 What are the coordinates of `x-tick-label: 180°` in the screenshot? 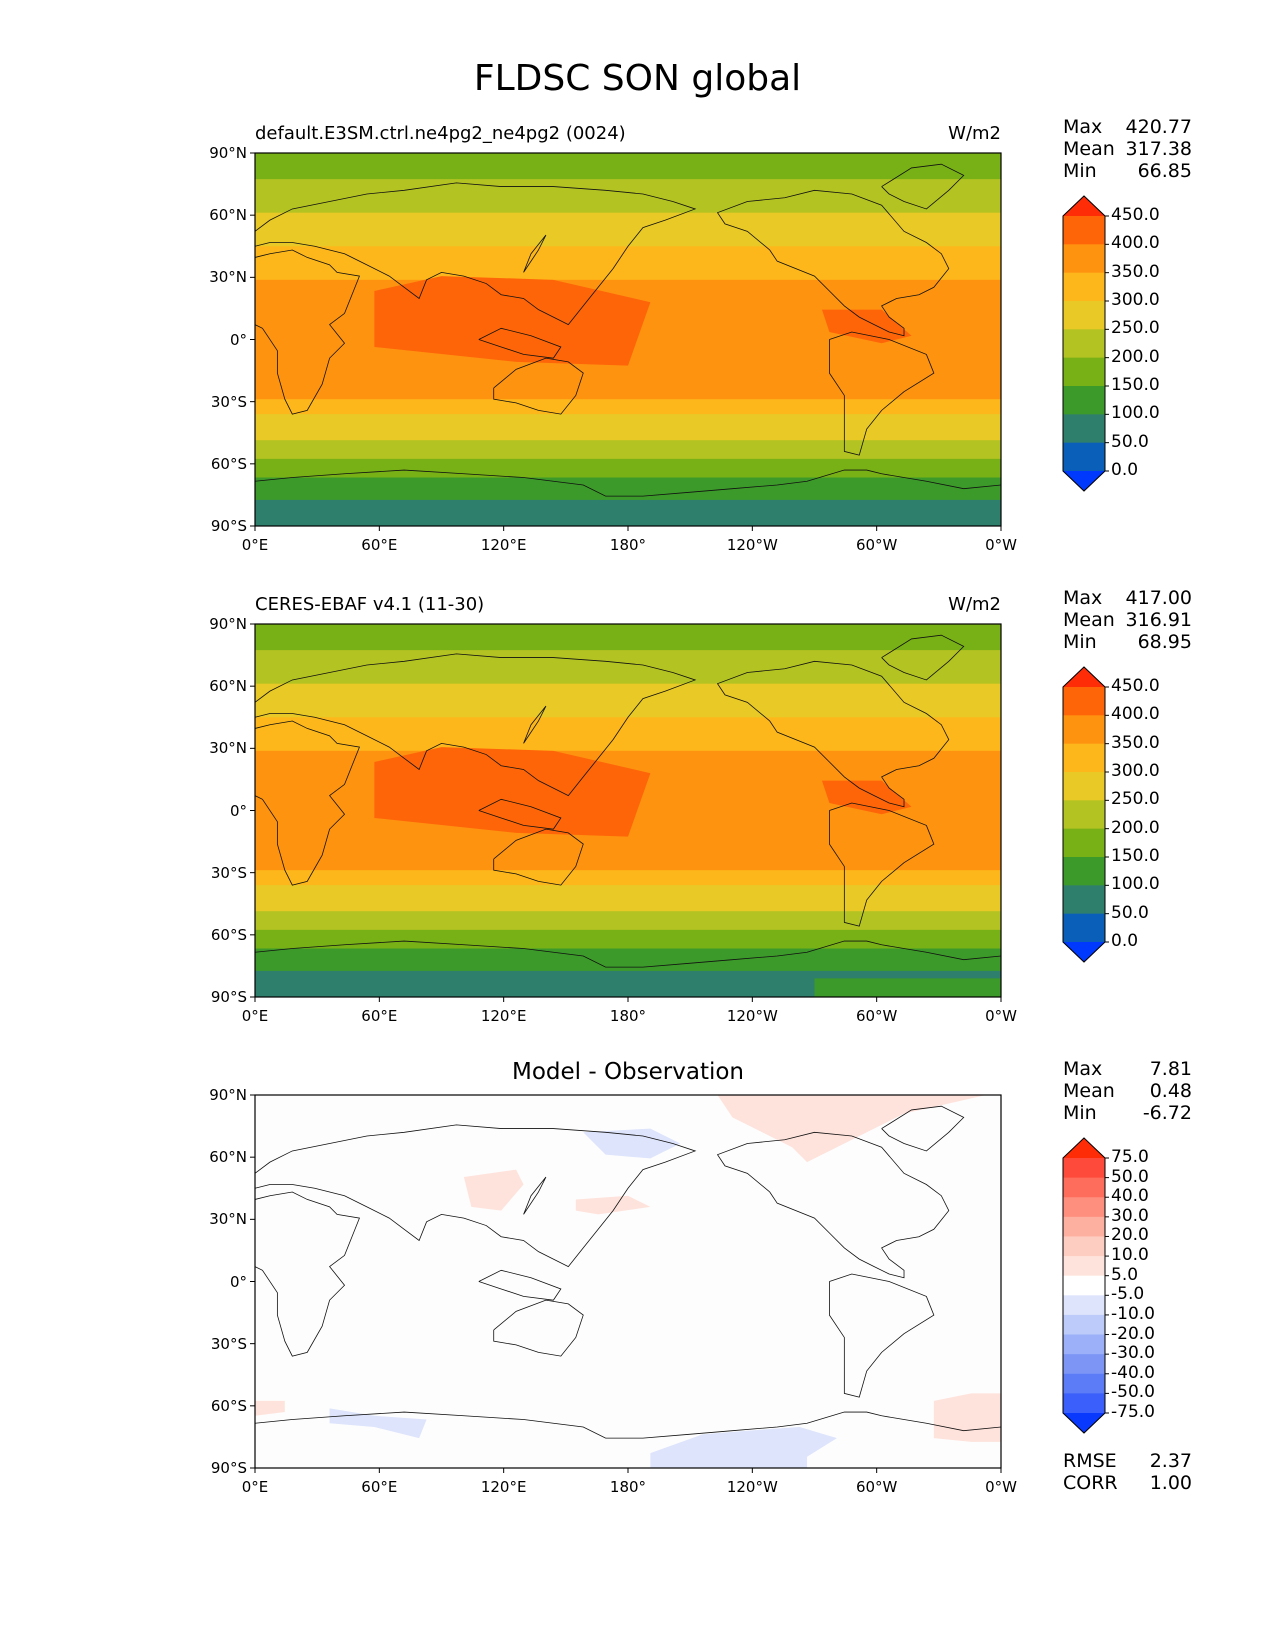 It's located at (628, 1016).